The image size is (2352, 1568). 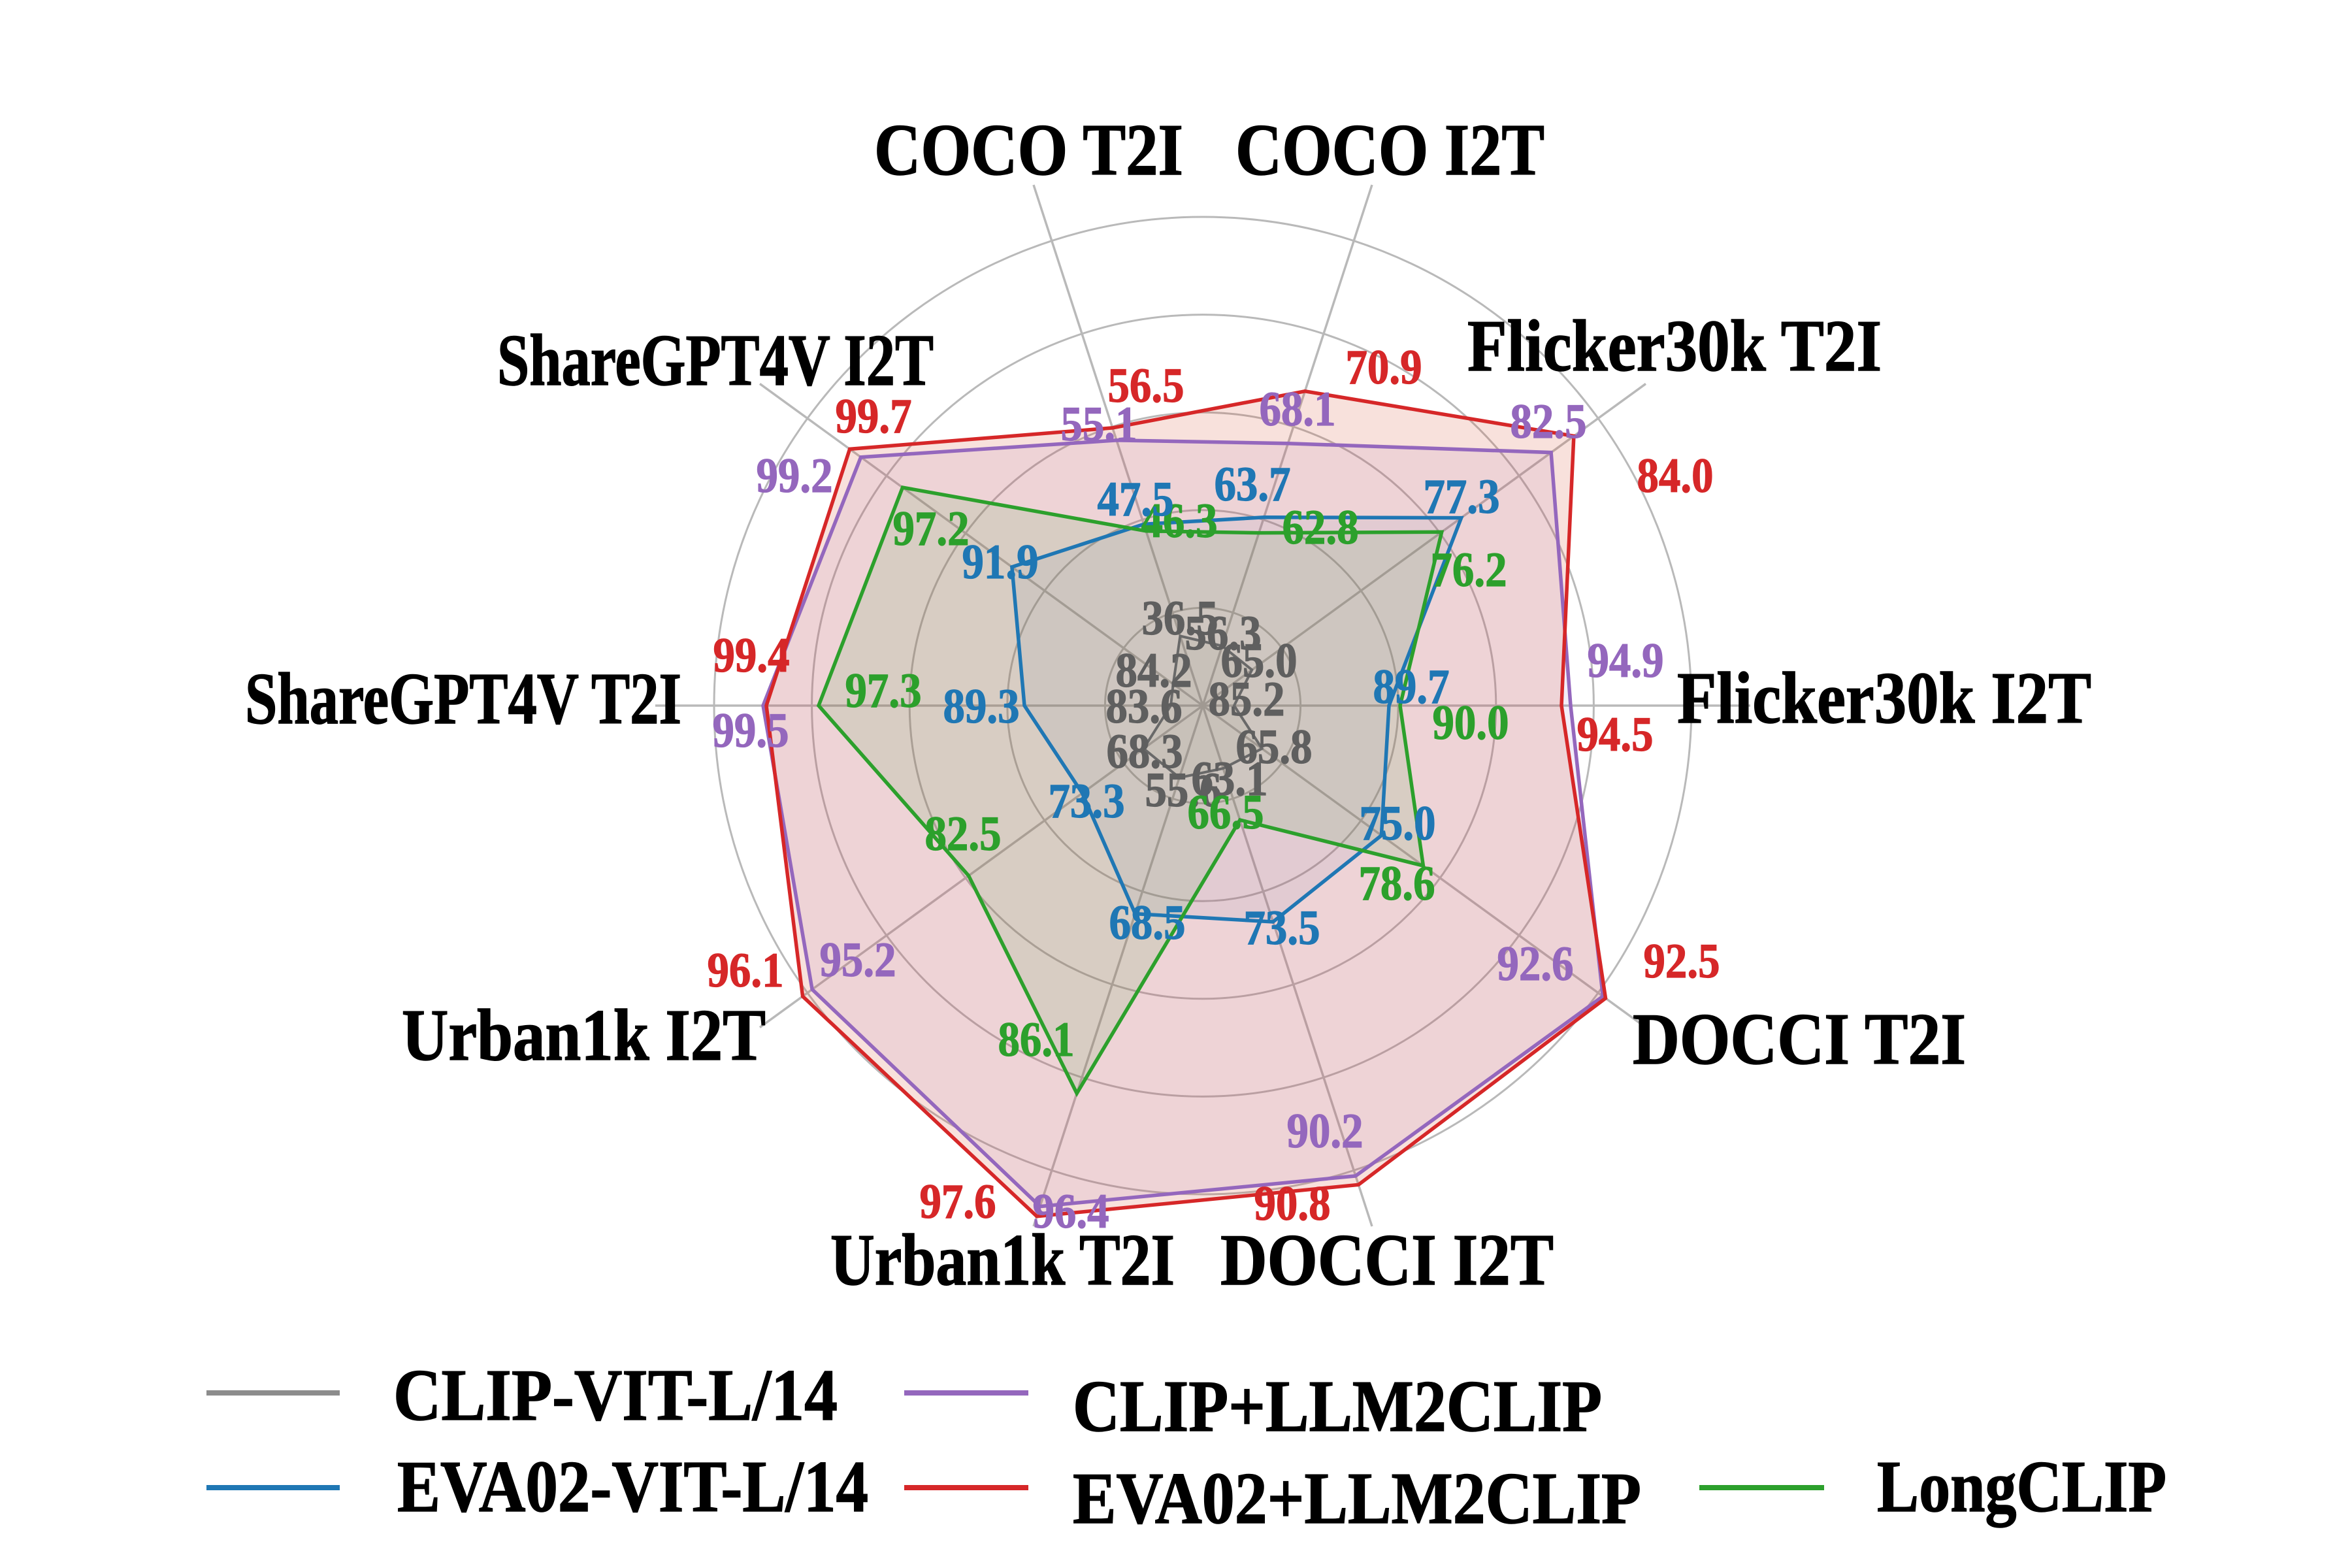 I want to click on svg-text: 89.7, so click(x=1411, y=687).